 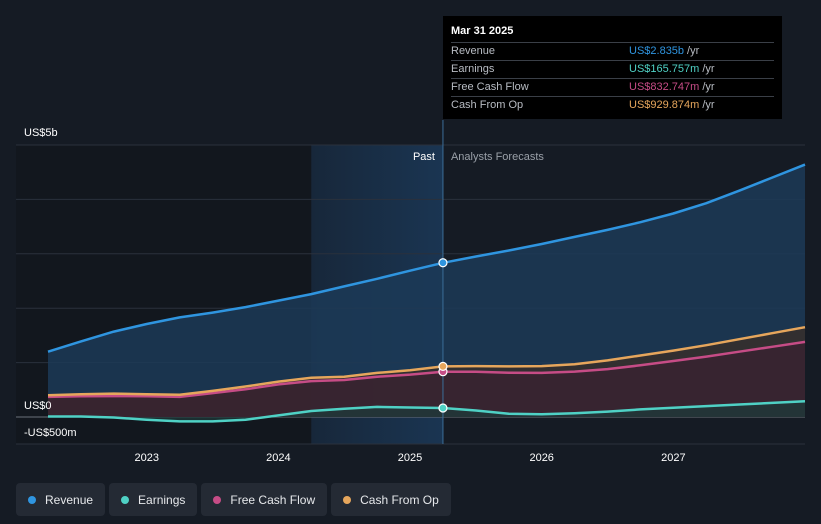 What do you see at coordinates (50, 433) in the screenshot?
I see `y-axis-bottom-label: -US$500m` at bounding box center [50, 433].